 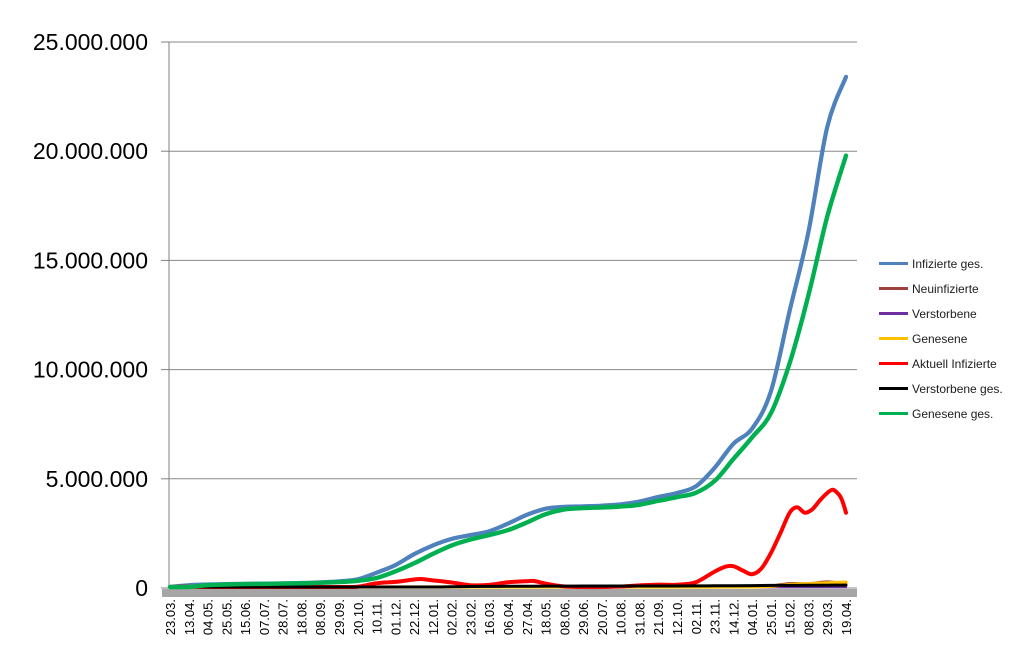 What do you see at coordinates (414, 617) in the screenshot?
I see `x-axis-label: 22.12.` at bounding box center [414, 617].